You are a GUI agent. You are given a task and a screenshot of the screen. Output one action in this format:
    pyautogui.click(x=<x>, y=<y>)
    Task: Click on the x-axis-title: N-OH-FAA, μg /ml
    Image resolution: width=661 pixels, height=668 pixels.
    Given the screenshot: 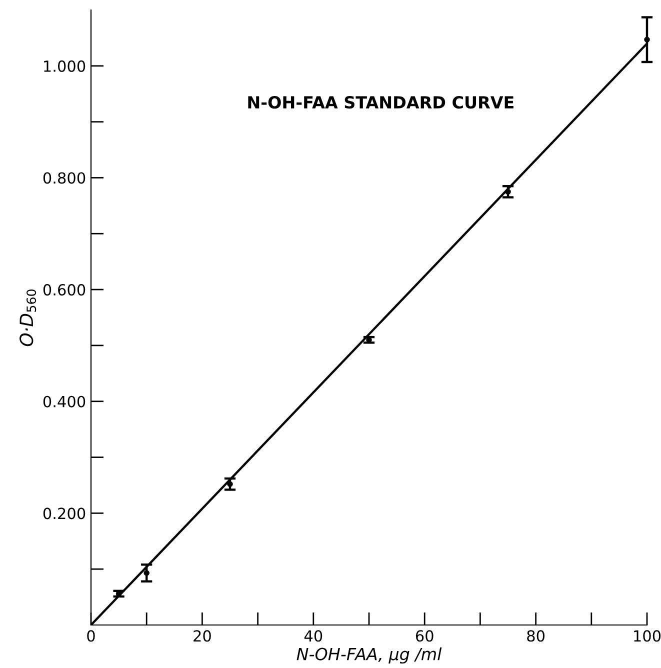 What is the action you would take?
    pyautogui.click(x=369, y=655)
    